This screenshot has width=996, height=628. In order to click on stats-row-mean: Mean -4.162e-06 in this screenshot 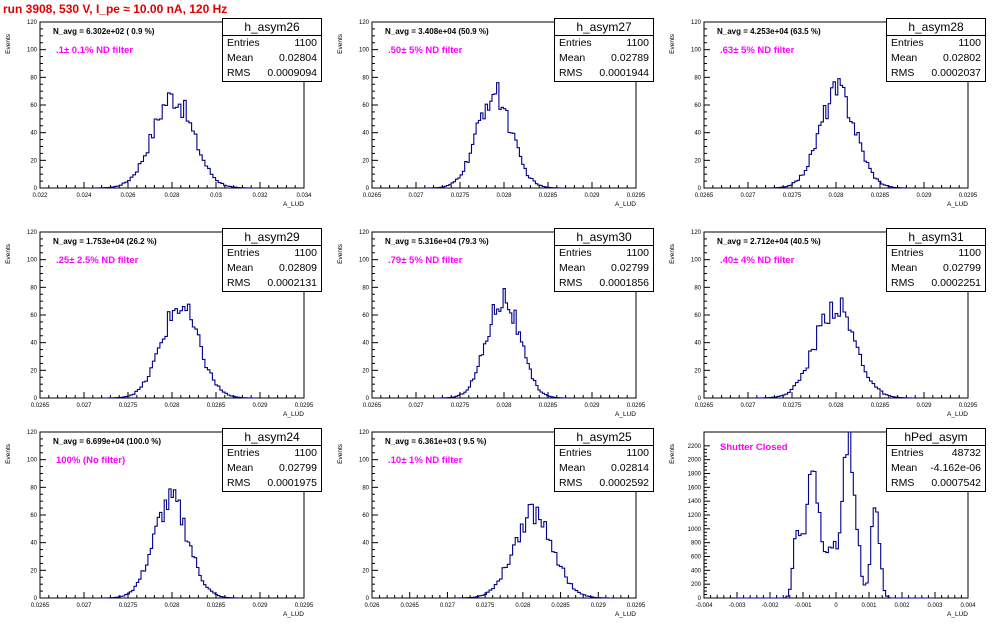, I will do `click(936, 468)`.